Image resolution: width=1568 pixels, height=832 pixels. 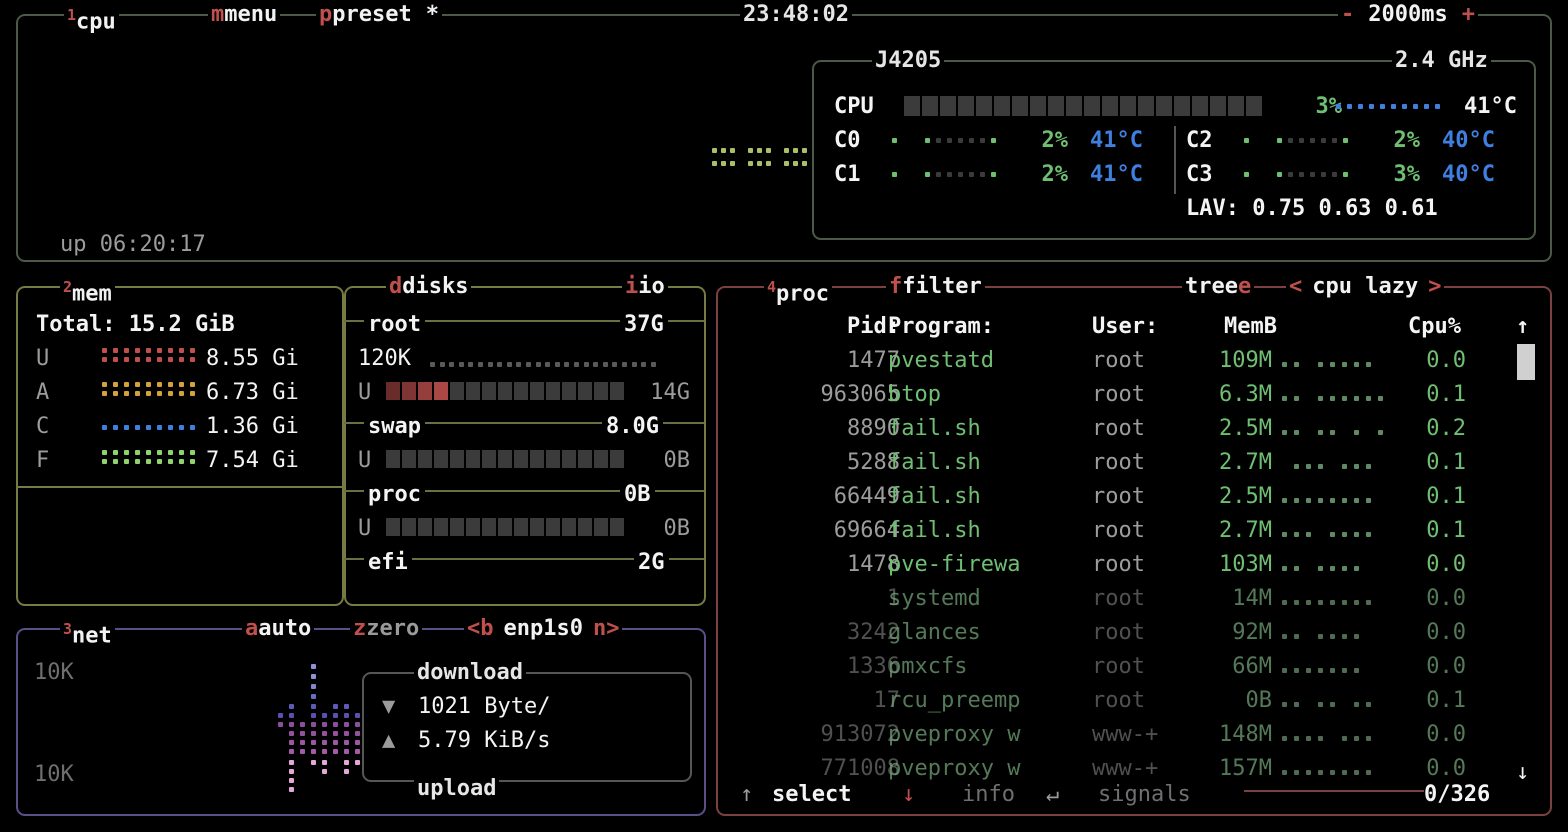 I want to click on net-interface-selector: <b enp1s0 n>, so click(x=543, y=629).